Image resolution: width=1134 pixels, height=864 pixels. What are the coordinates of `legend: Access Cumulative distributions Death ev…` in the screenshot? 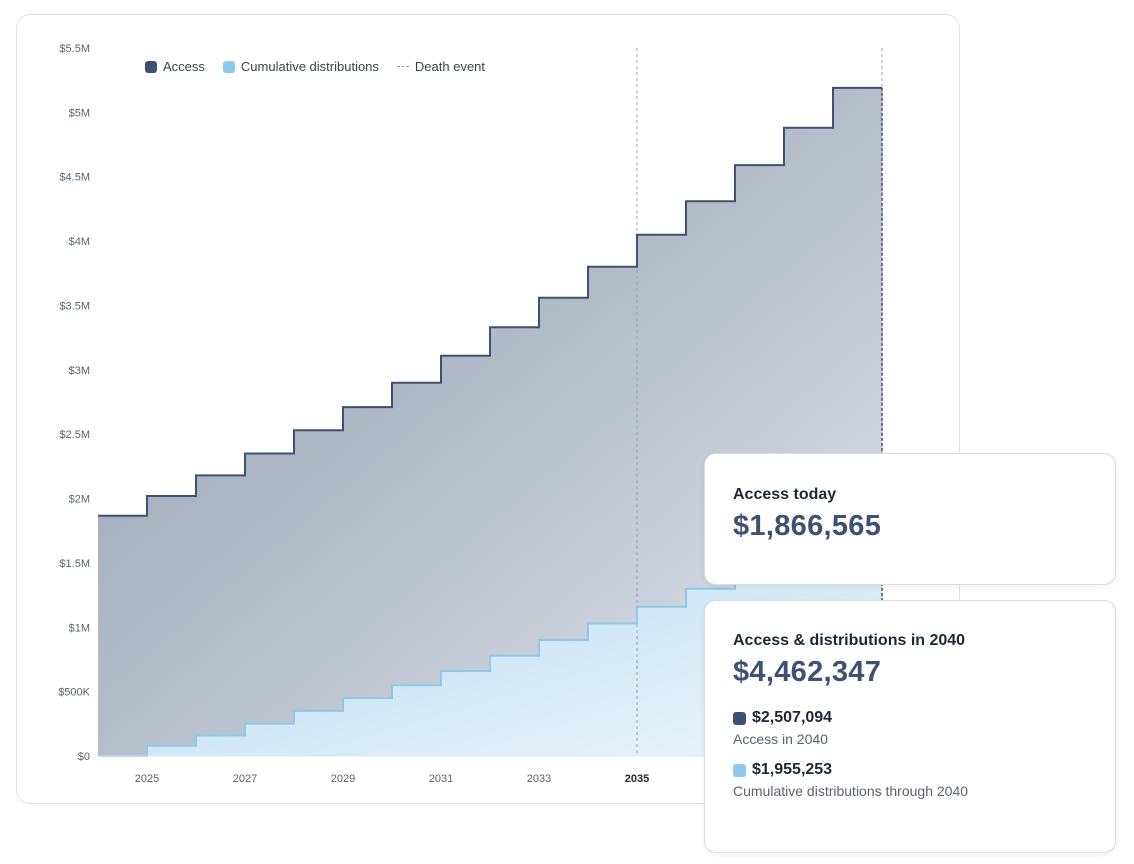 It's located at (315, 66).